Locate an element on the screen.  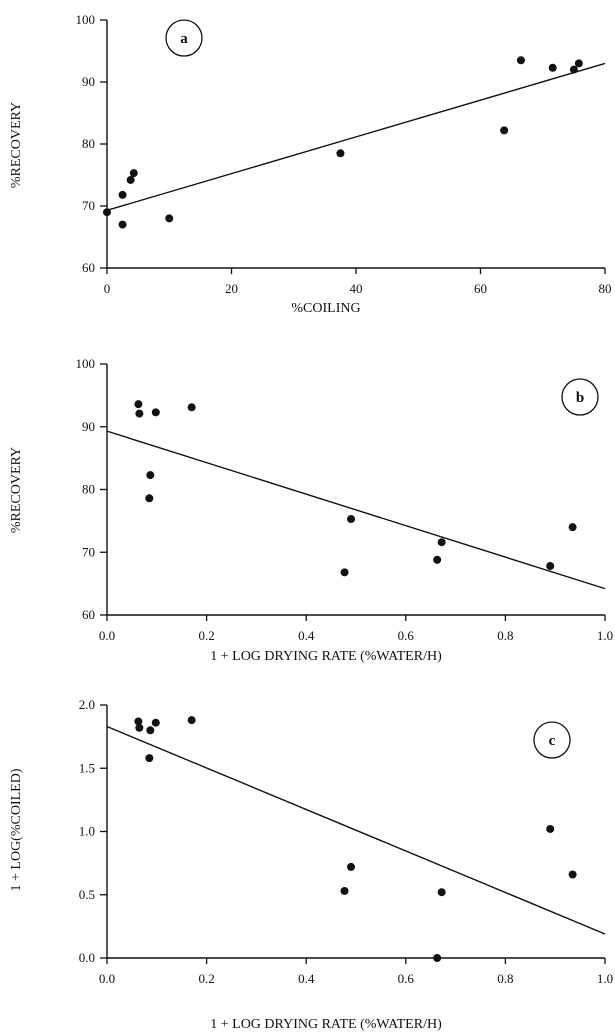
y-tick-label: 0.5 is located at coordinates (87, 894).